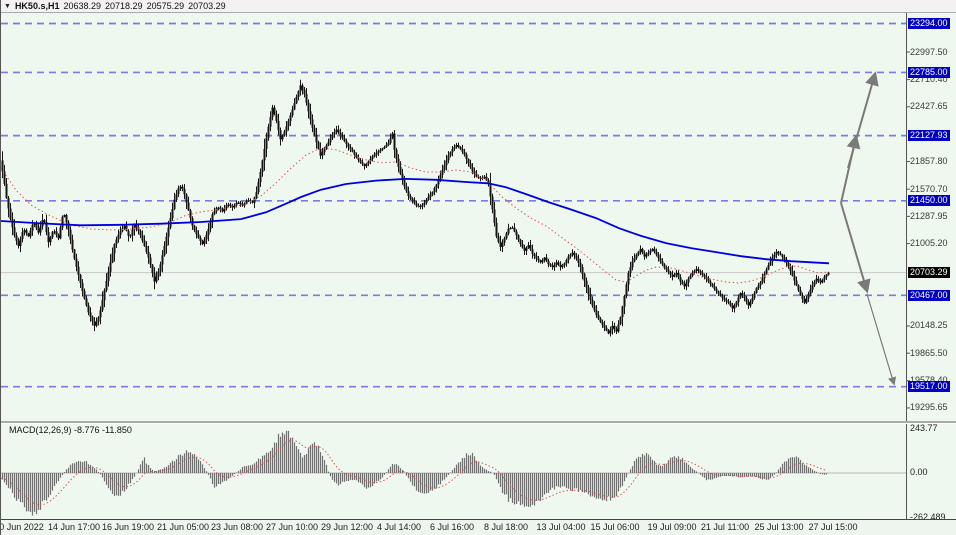 Image resolution: width=956 pixels, height=535 pixels. Describe the element at coordinates (124, 6) in the screenshot. I see `ohlc-high: 20718.29` at that location.